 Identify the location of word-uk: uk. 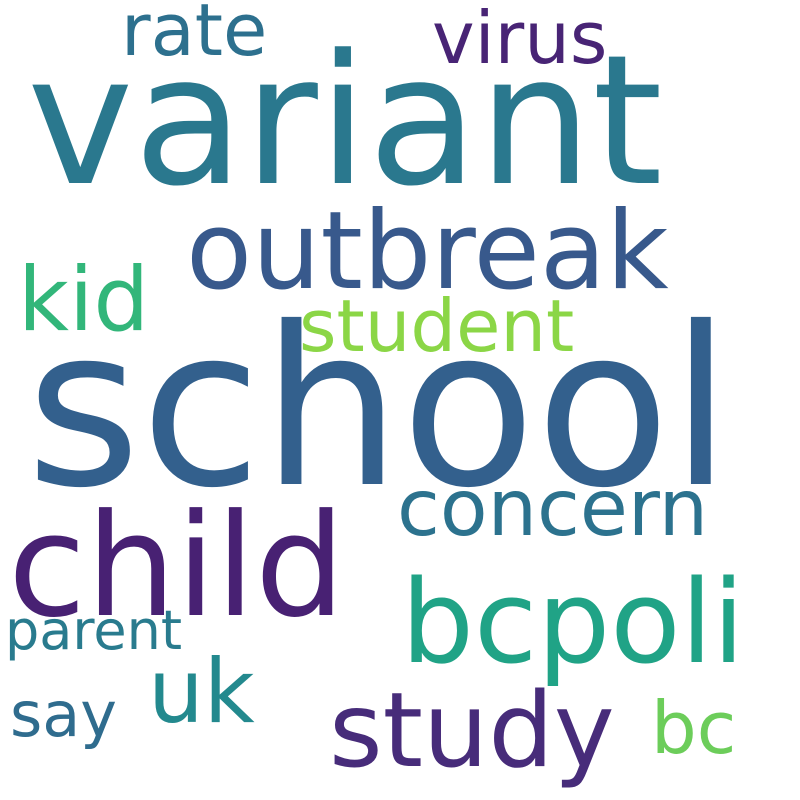
(201, 691).